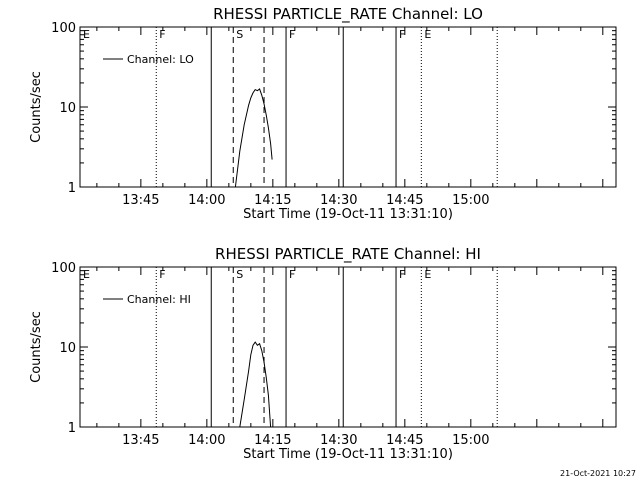  What do you see at coordinates (348, 254) in the screenshot?
I see `chart-title: RHESSI PARTICLE_RATE Channel: HI` at bounding box center [348, 254].